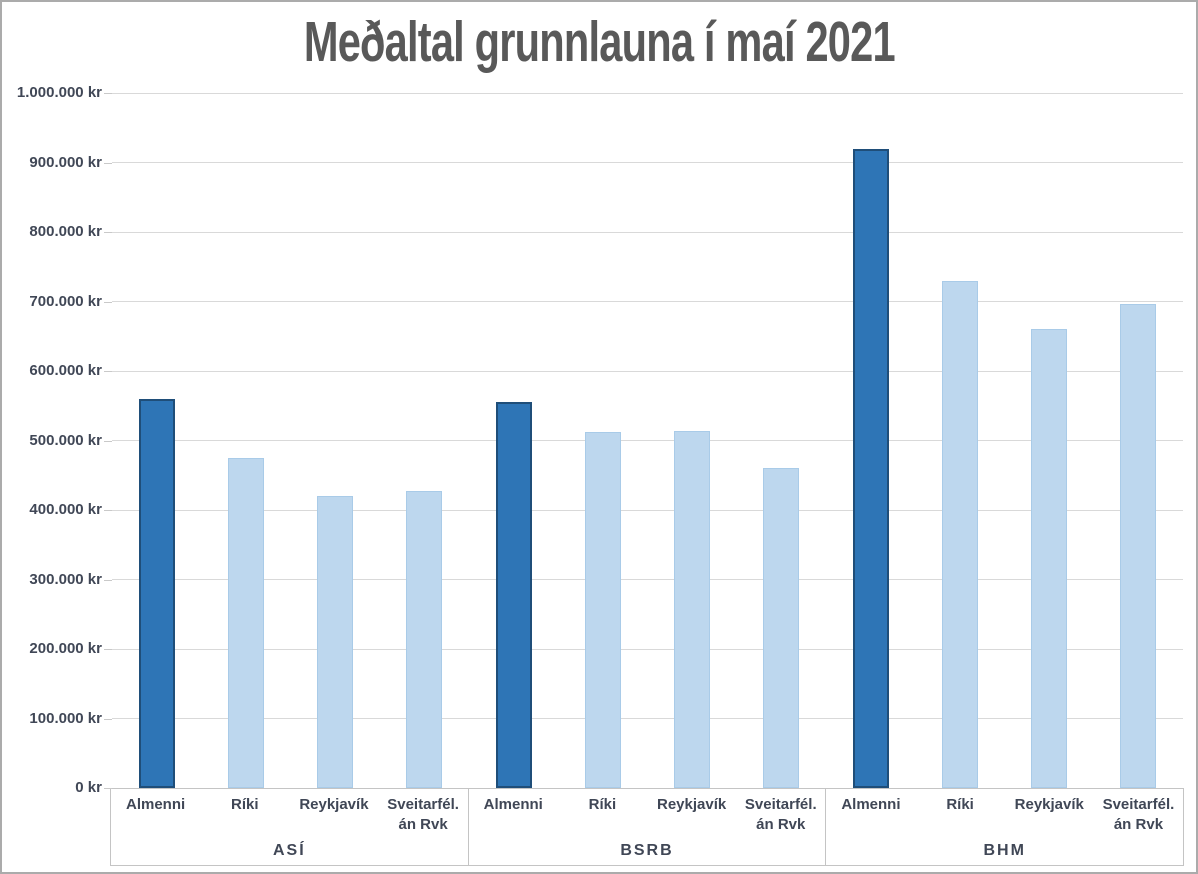 This screenshot has width=1198, height=874. Describe the element at coordinates (1004, 850) in the screenshot. I see `x-axis-group-label: BHM` at that location.